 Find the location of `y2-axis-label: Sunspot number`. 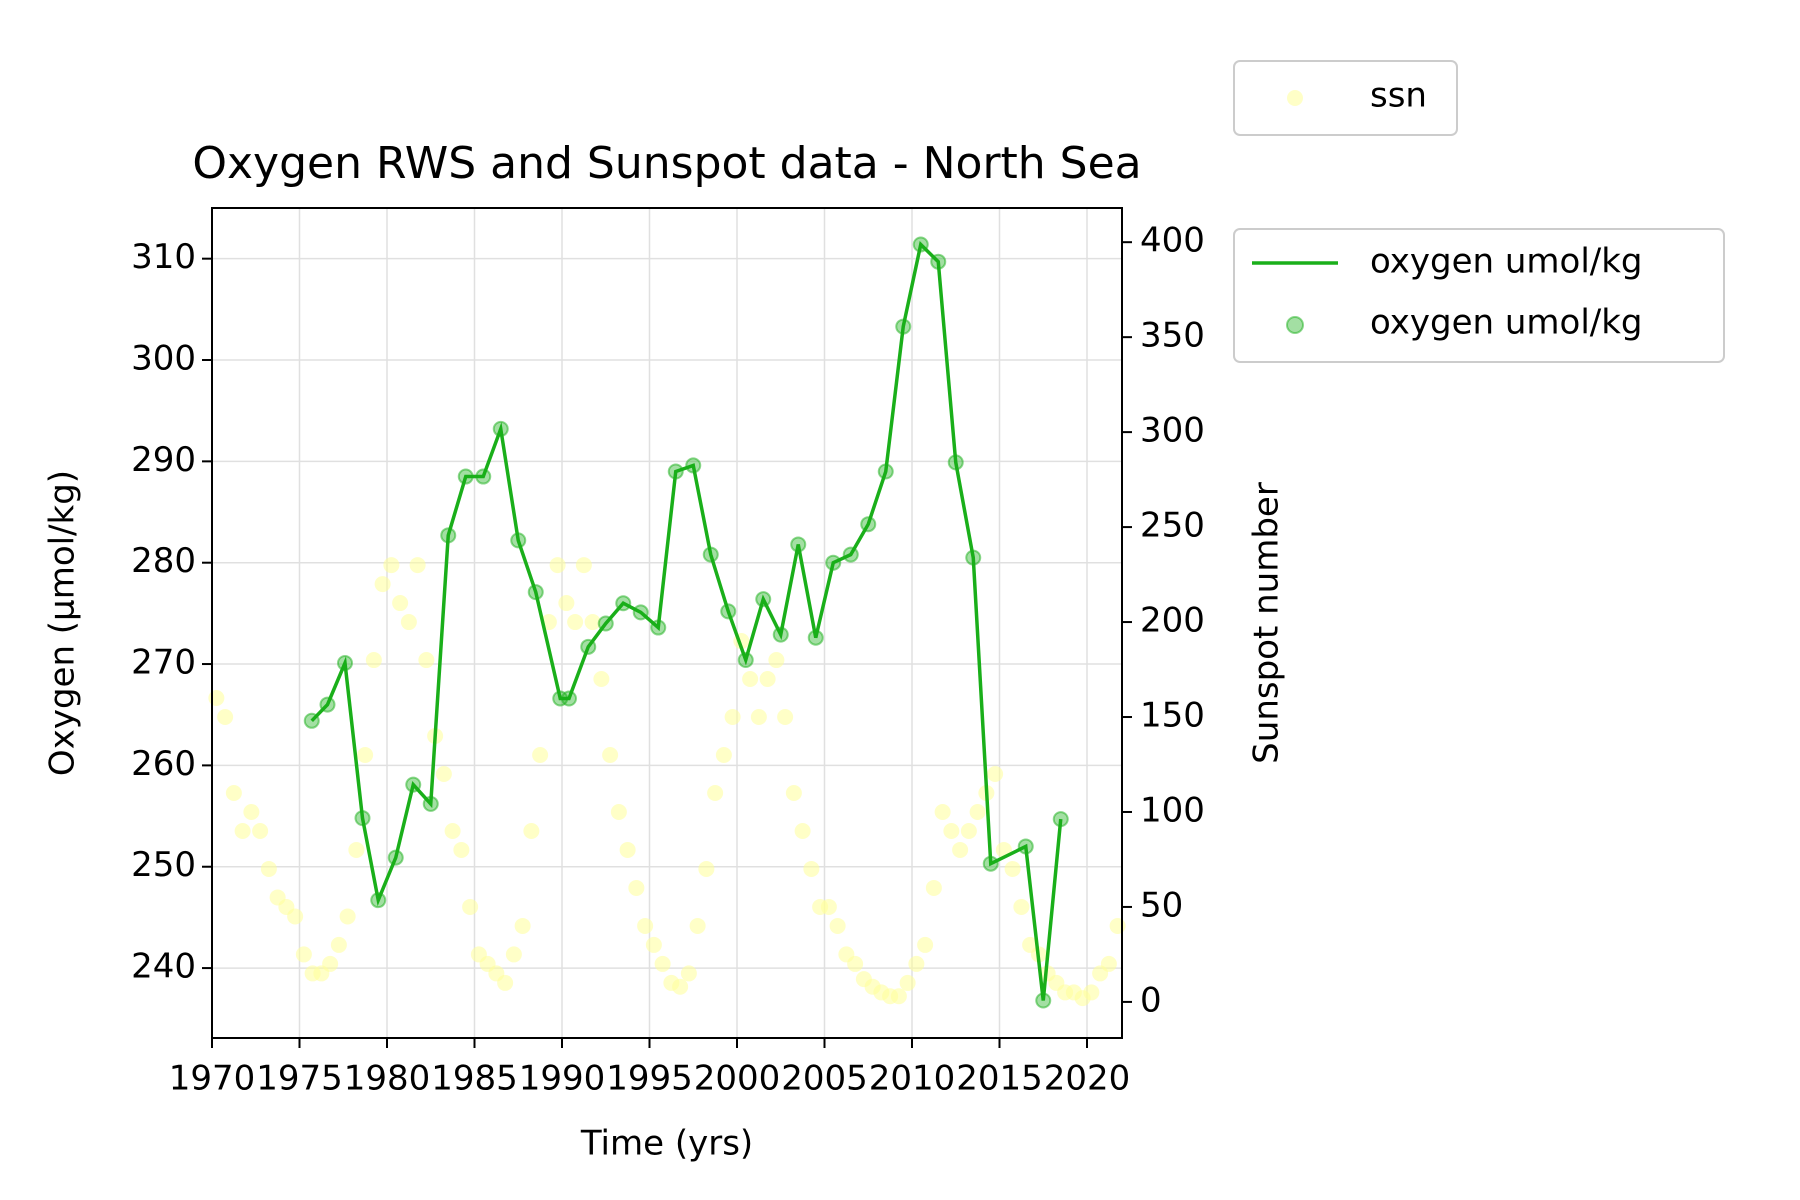

y2-axis-label: Sunspot number is located at coordinates (1267, 623).